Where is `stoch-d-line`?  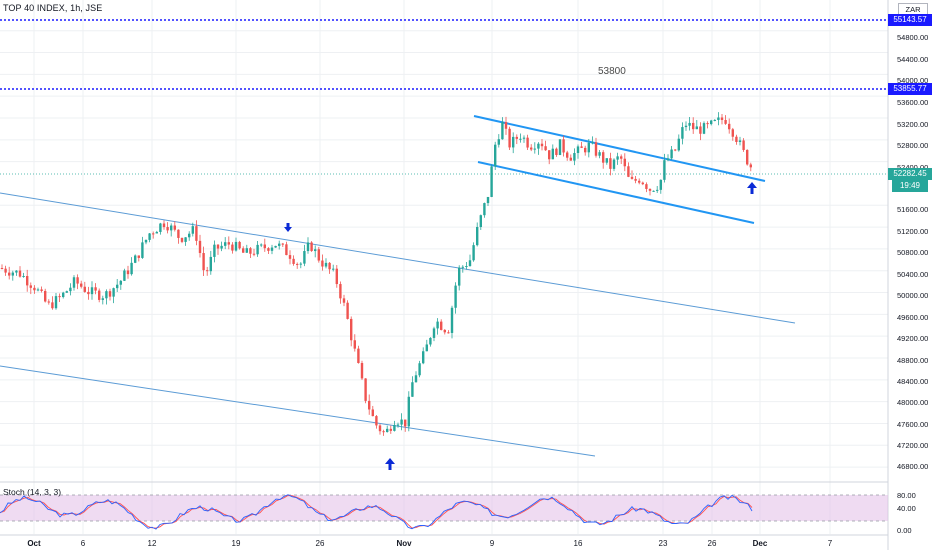 stoch-d-line is located at coordinates (376, 512).